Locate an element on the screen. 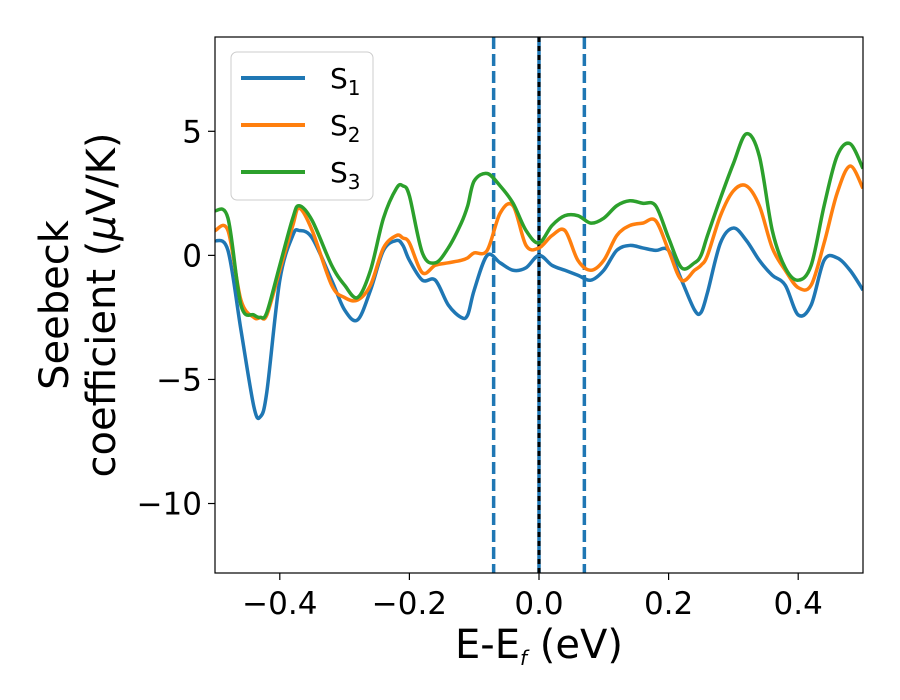 Image resolution: width=900 pixels, height=700 pixels. y-axis-label-line1: Seebeck is located at coordinates (55, 304).